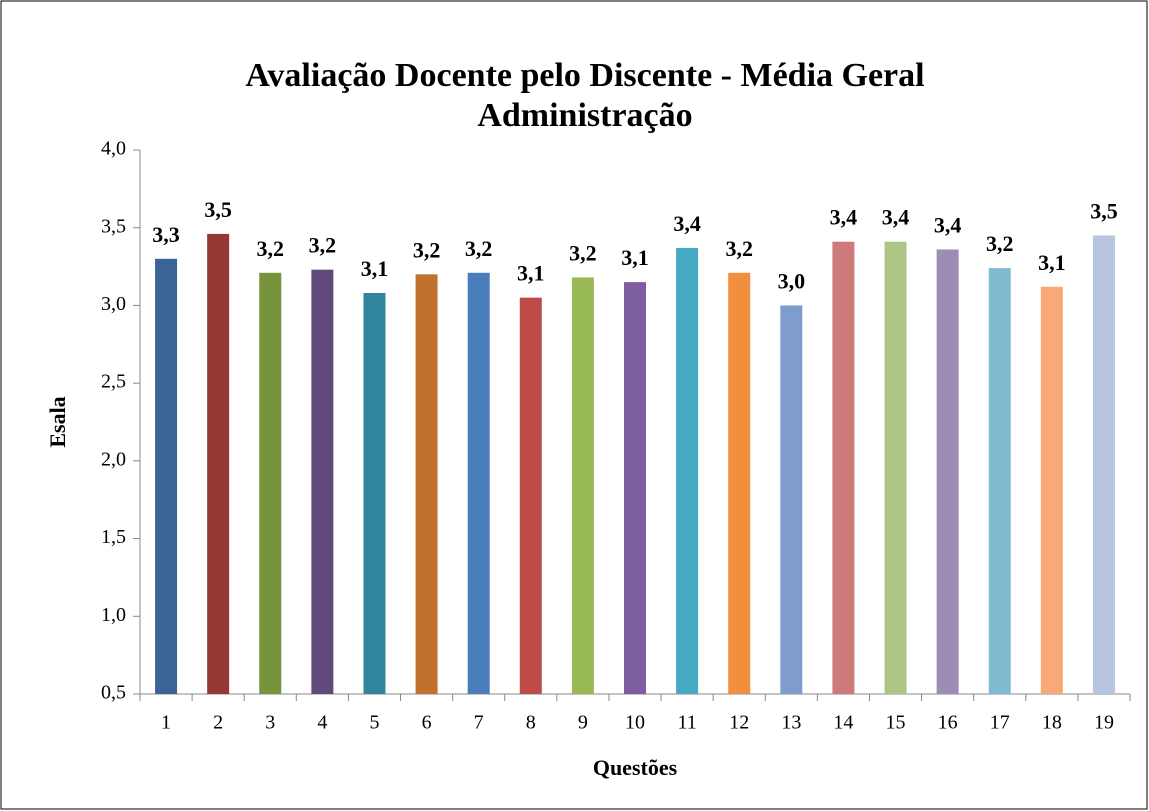 This screenshot has height=811, width=1149. What do you see at coordinates (57, 421) in the screenshot?
I see `y-axis-label: Esala` at bounding box center [57, 421].